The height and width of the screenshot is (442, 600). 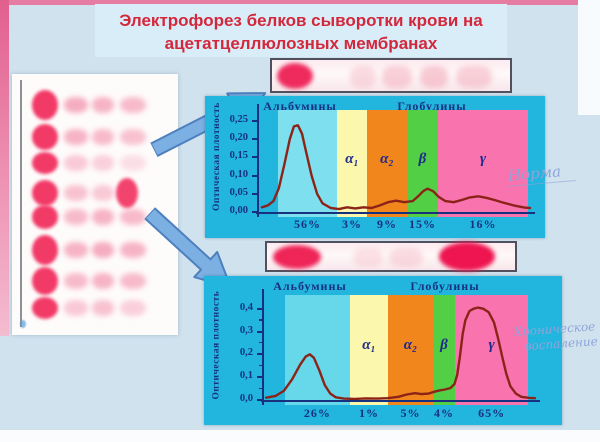 What do you see at coordinates (301, 20) in the screenshot?
I see `slide-title-line1: Электрофорез белков сыворотки крови на` at bounding box center [301, 20].